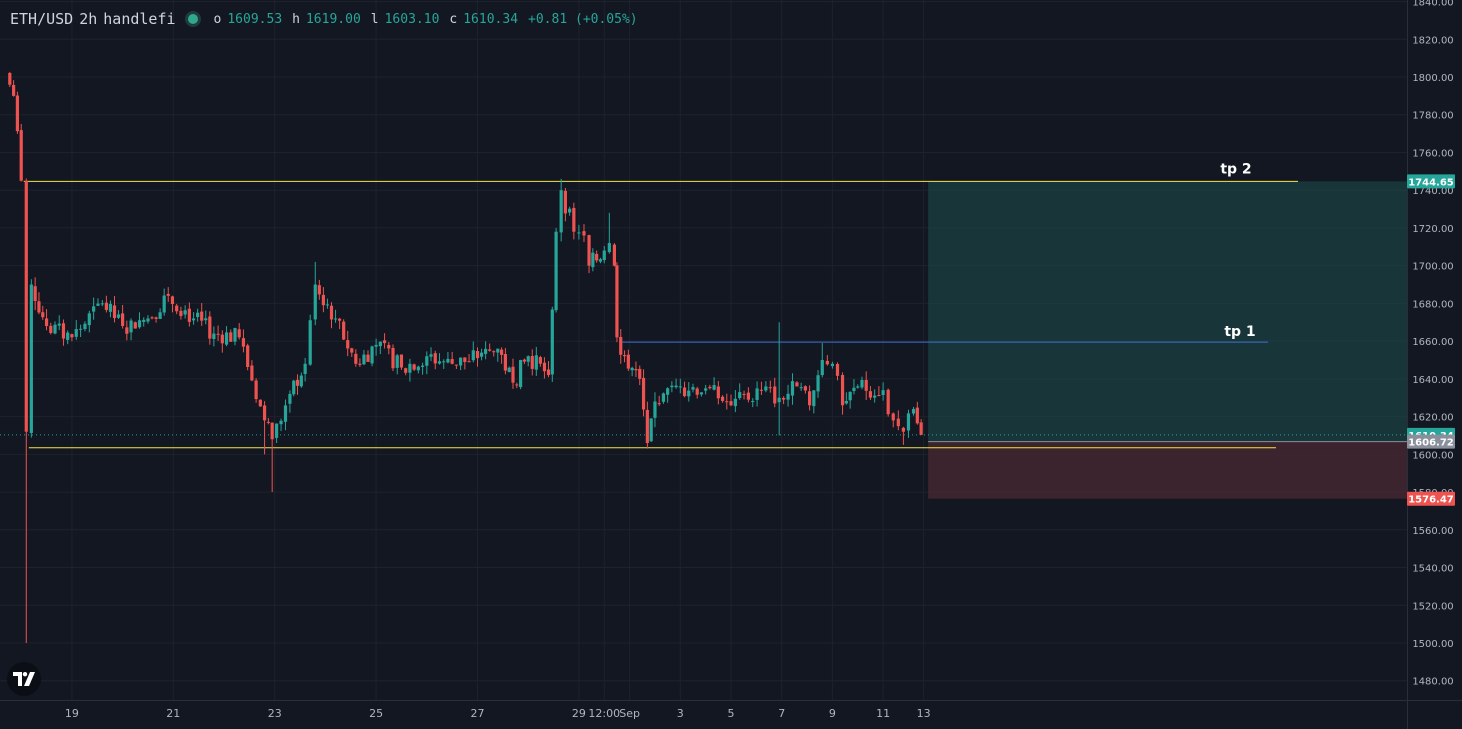  What do you see at coordinates (1432, 4) in the screenshot?
I see `price-tick-label: 1840.00` at bounding box center [1432, 4].